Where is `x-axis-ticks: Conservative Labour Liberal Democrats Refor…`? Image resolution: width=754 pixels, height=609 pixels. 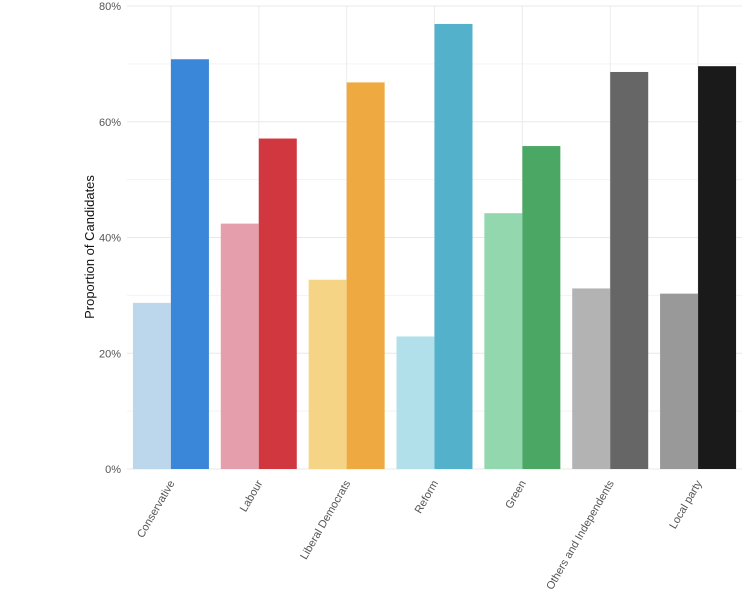
x-axis-ticks: Conservative Labour Liberal Democrats Refor… is located at coordinates (420, 535).